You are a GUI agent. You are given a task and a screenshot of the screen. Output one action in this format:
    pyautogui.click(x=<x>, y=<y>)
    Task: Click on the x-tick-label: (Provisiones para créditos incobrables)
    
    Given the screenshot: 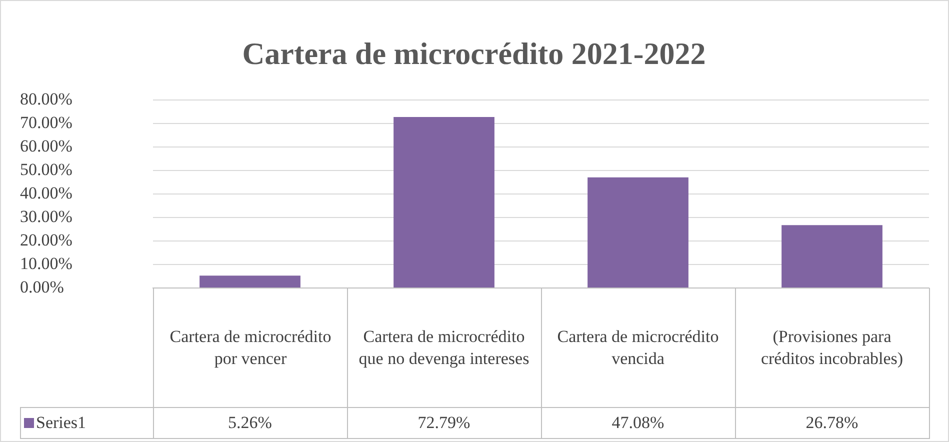 What is the action you would take?
    pyautogui.click(x=832, y=348)
    